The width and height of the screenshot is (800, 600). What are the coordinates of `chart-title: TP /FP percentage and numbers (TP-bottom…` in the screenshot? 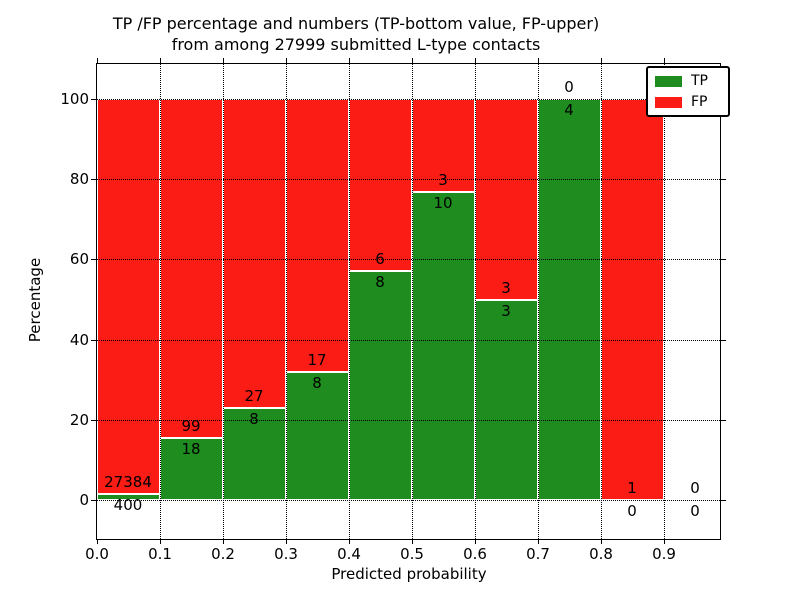 It's located at (356, 34).